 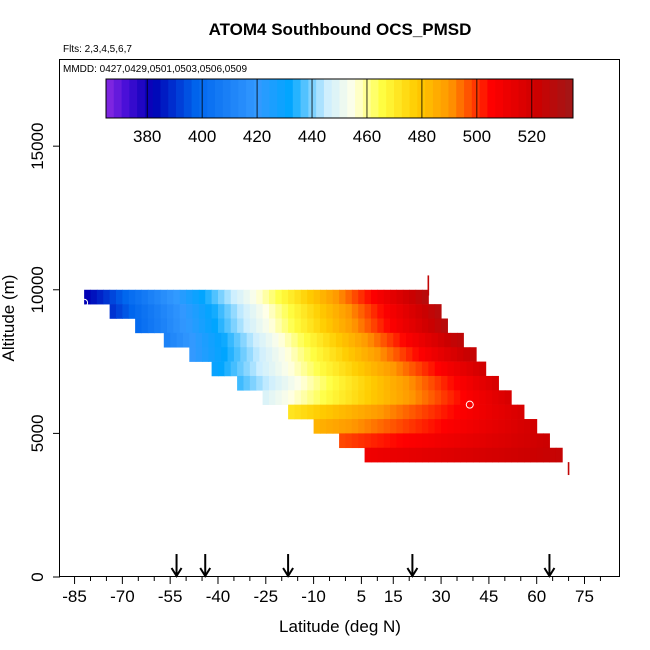 I want to click on x-axis-label: Latitude (deg N), so click(x=340, y=626).